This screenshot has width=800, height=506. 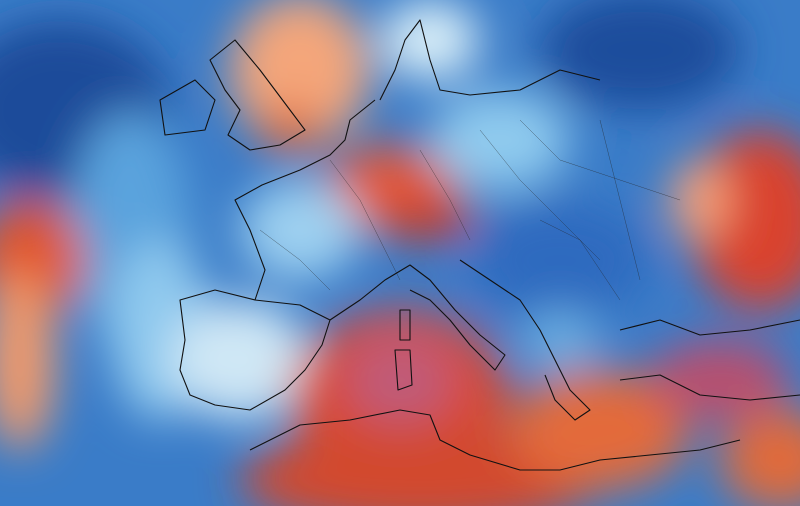 What do you see at coordinates (490, 60) in the screenshot?
I see `north-coast` at bounding box center [490, 60].